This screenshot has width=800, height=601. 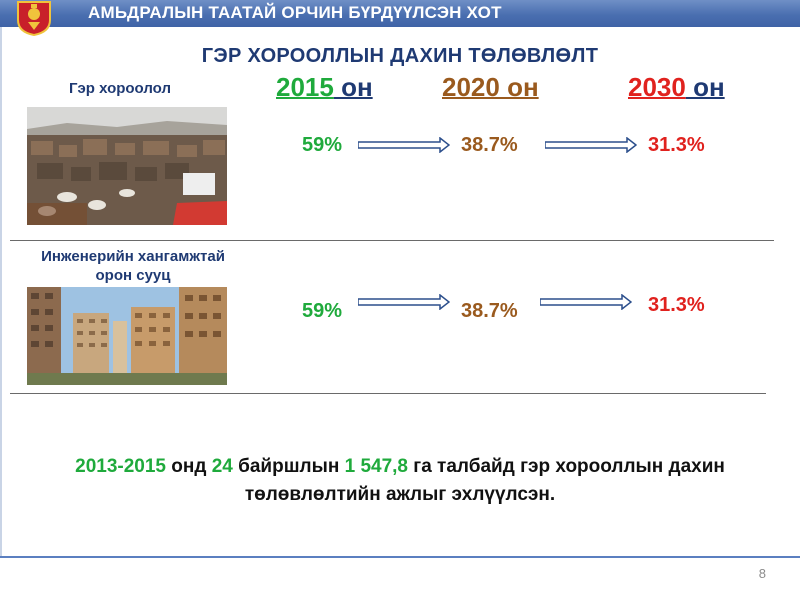 I want to click on year-2020: 2020 он, so click(x=490, y=87).